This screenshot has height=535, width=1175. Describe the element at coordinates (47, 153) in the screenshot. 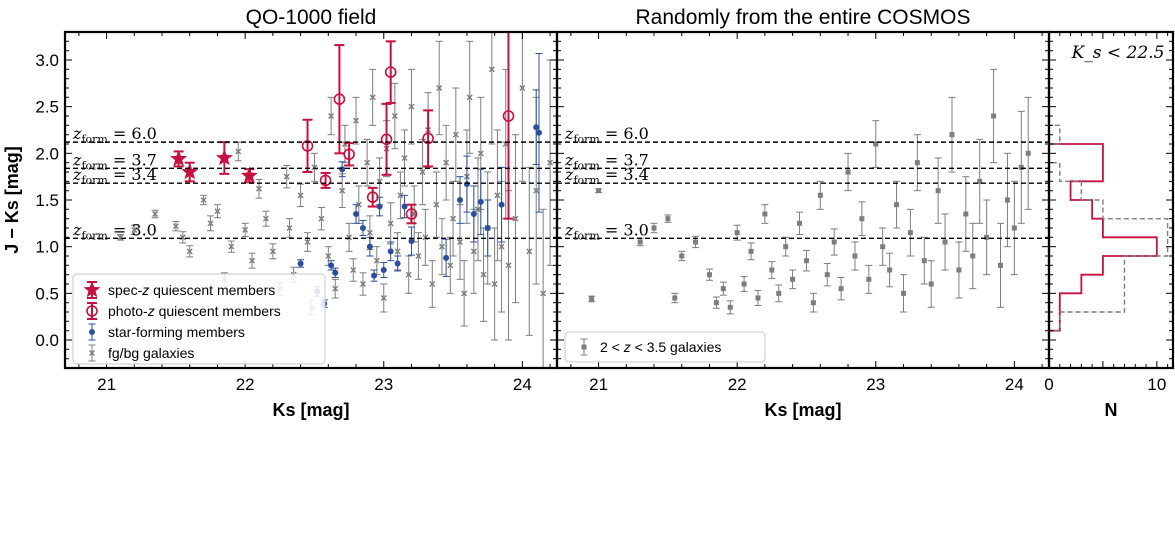

I see `y-tick-label: 2.0` at that location.